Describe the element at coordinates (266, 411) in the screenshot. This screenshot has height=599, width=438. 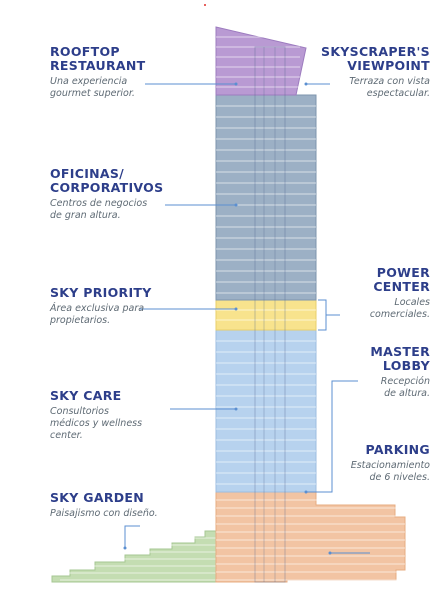
I see `sky-care-block` at that location.